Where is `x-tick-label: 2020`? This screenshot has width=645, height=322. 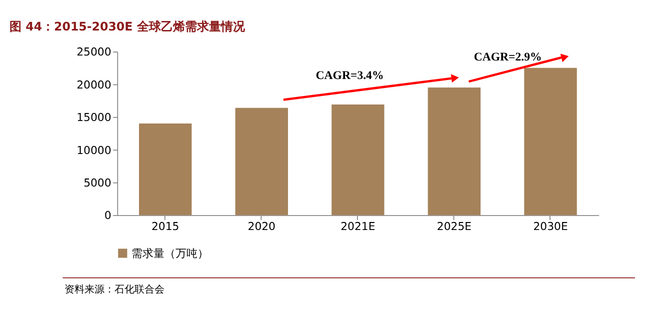 x-tick-label: 2020 is located at coordinates (262, 227).